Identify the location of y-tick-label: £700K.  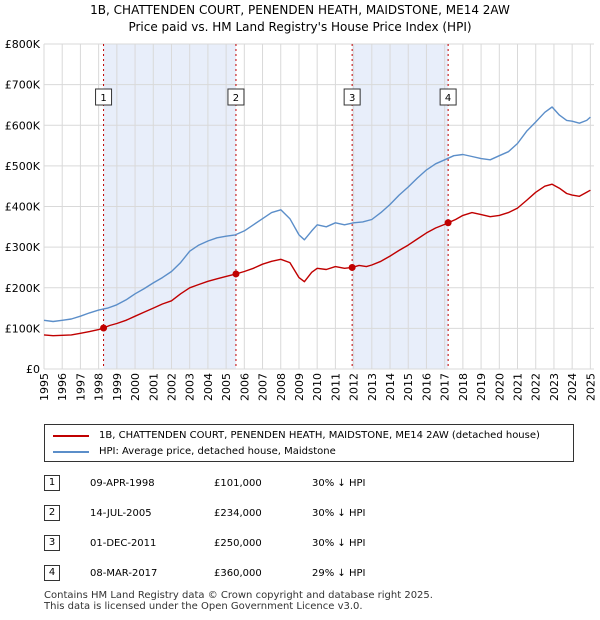
(23, 85).